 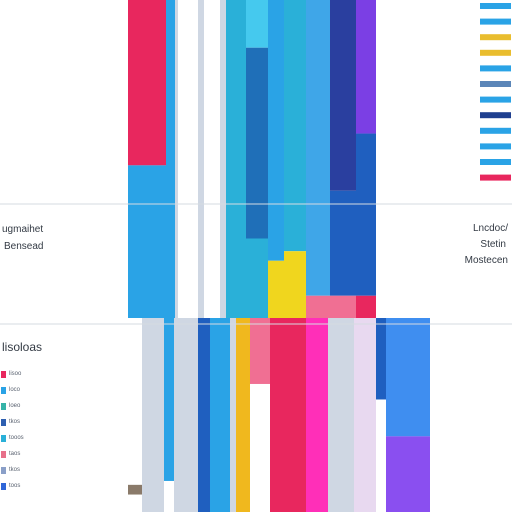 I want to click on right-label-2: Stetin, so click(x=493, y=244).